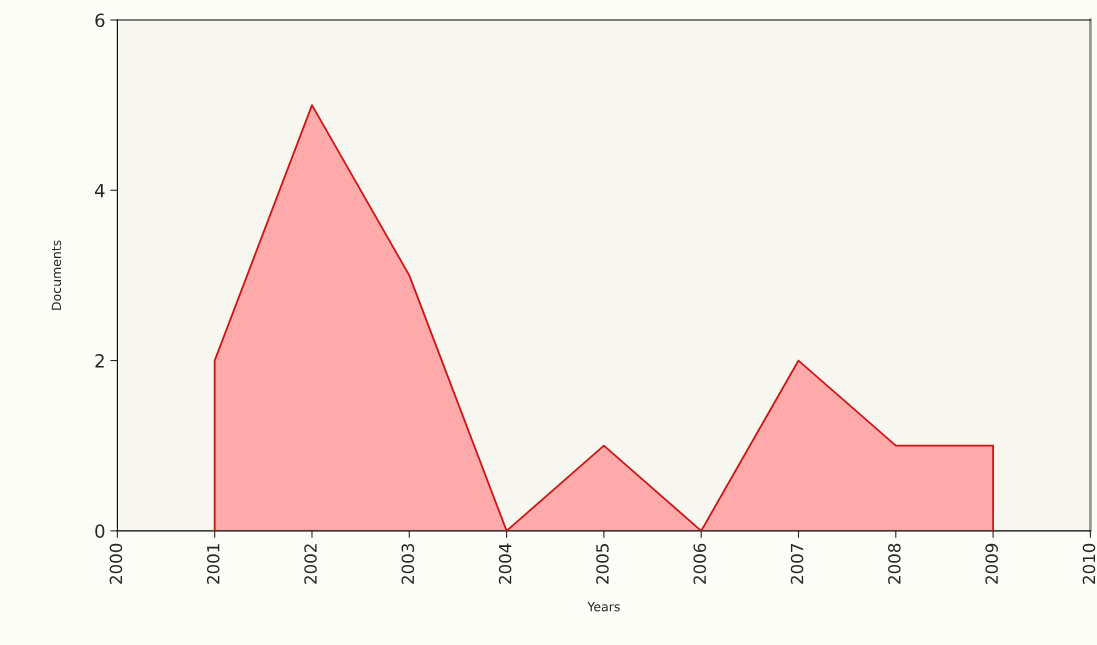 The height and width of the screenshot is (645, 1097). I want to click on x-tick-label: 2009, so click(991, 563).